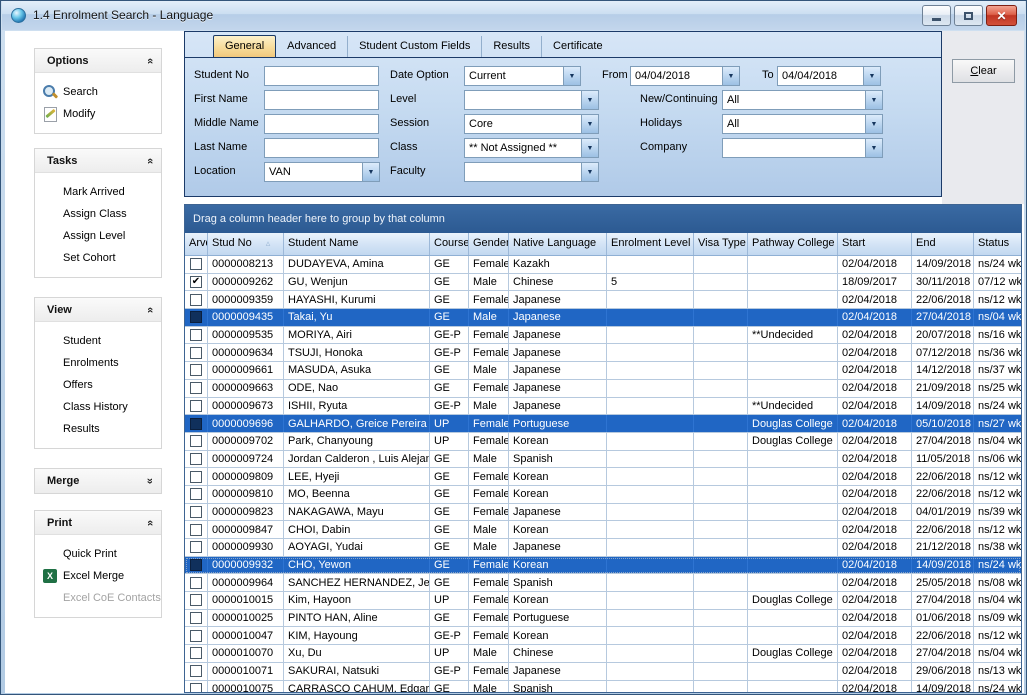  What do you see at coordinates (98, 429) in the screenshot?
I see `sidebar-item-results: Results` at bounding box center [98, 429].